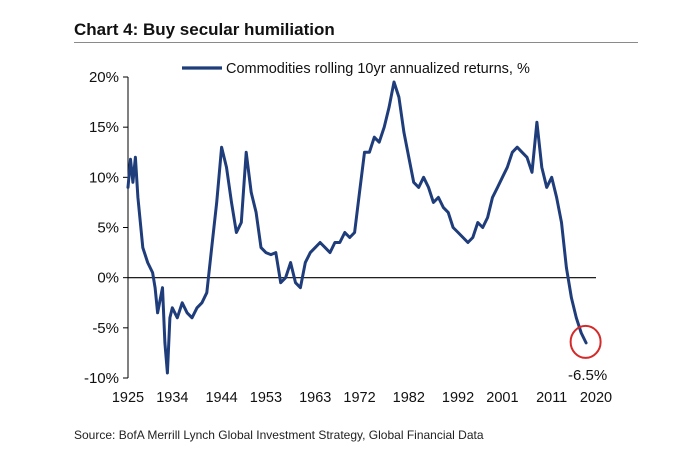 This screenshot has width=700, height=455. Describe the element at coordinates (356, 42) in the screenshot. I see `title-divider` at that location.